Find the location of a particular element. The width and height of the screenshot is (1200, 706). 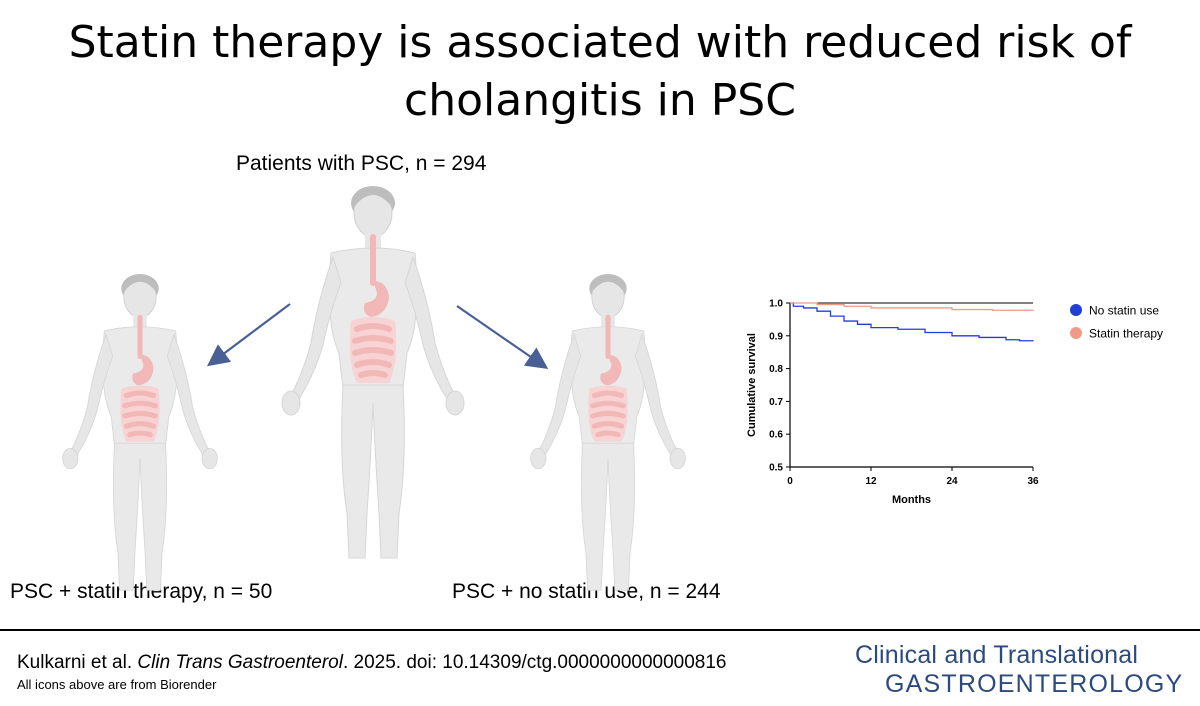

person-statin-icon is located at coordinates (140, 432).